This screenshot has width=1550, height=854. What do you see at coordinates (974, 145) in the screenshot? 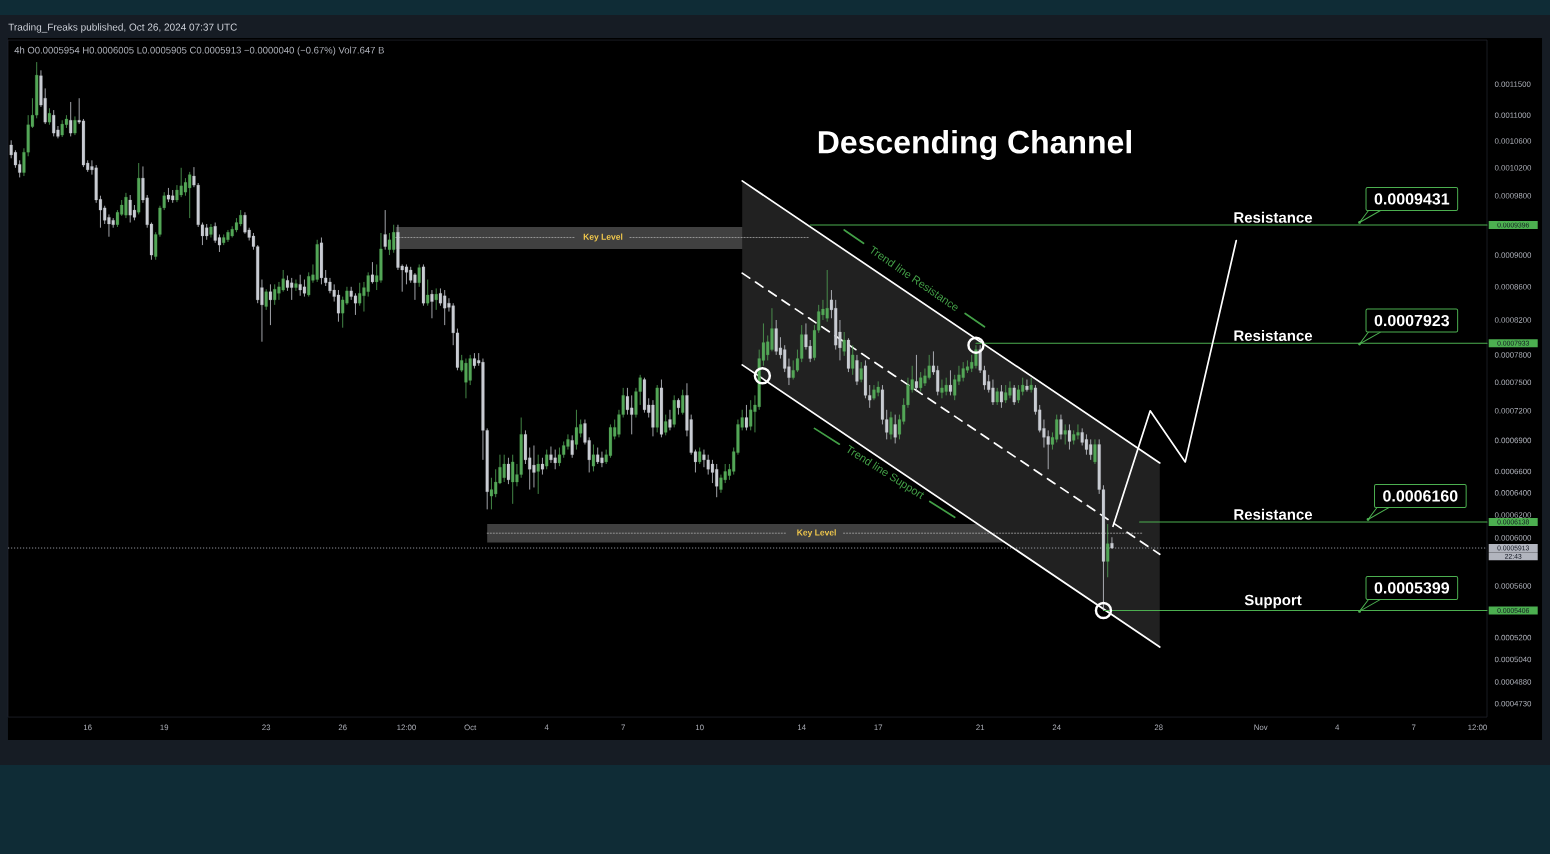
I see `text: Descending Channel` at bounding box center [974, 145].